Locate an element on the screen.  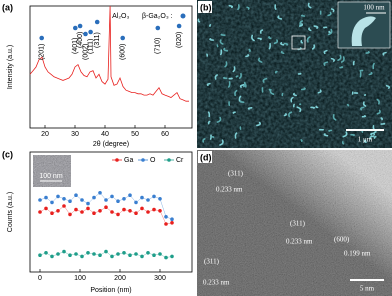
panel-label: (b) is located at coordinates (206, 7).